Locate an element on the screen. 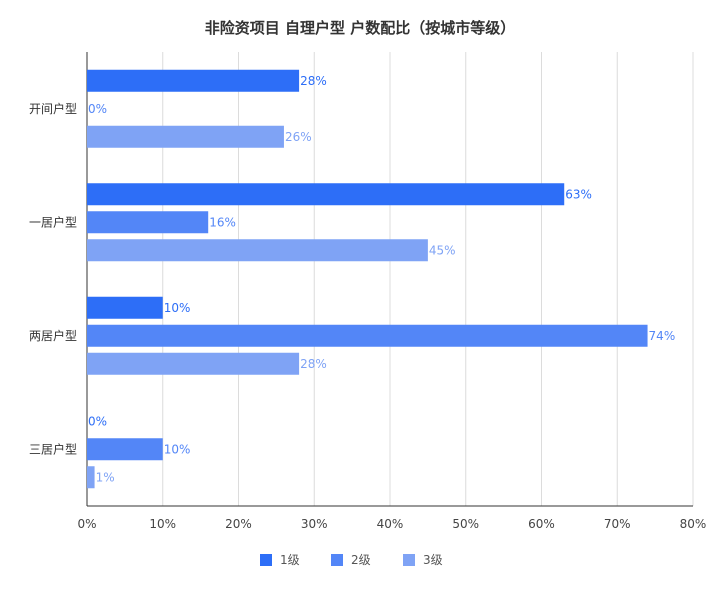 This screenshot has width=720, height=592. x-tick-label: 10% is located at coordinates (162, 524).